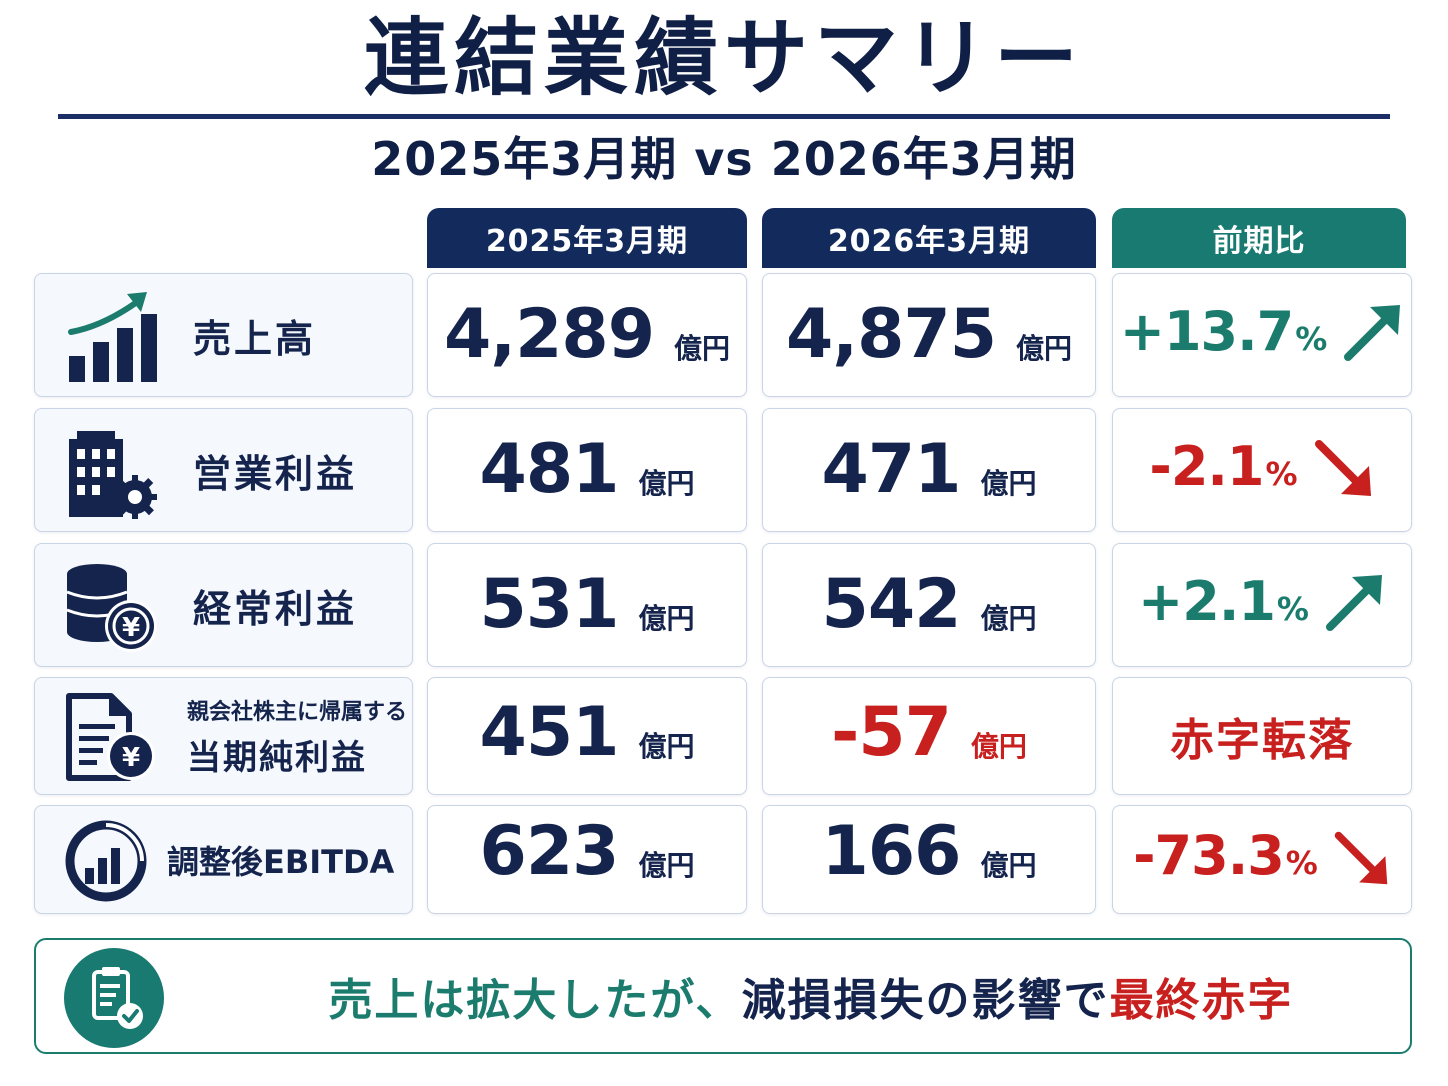 The height and width of the screenshot is (1086, 1448). I want to click on page-title: 連結業績サマリー, so click(723, 58).